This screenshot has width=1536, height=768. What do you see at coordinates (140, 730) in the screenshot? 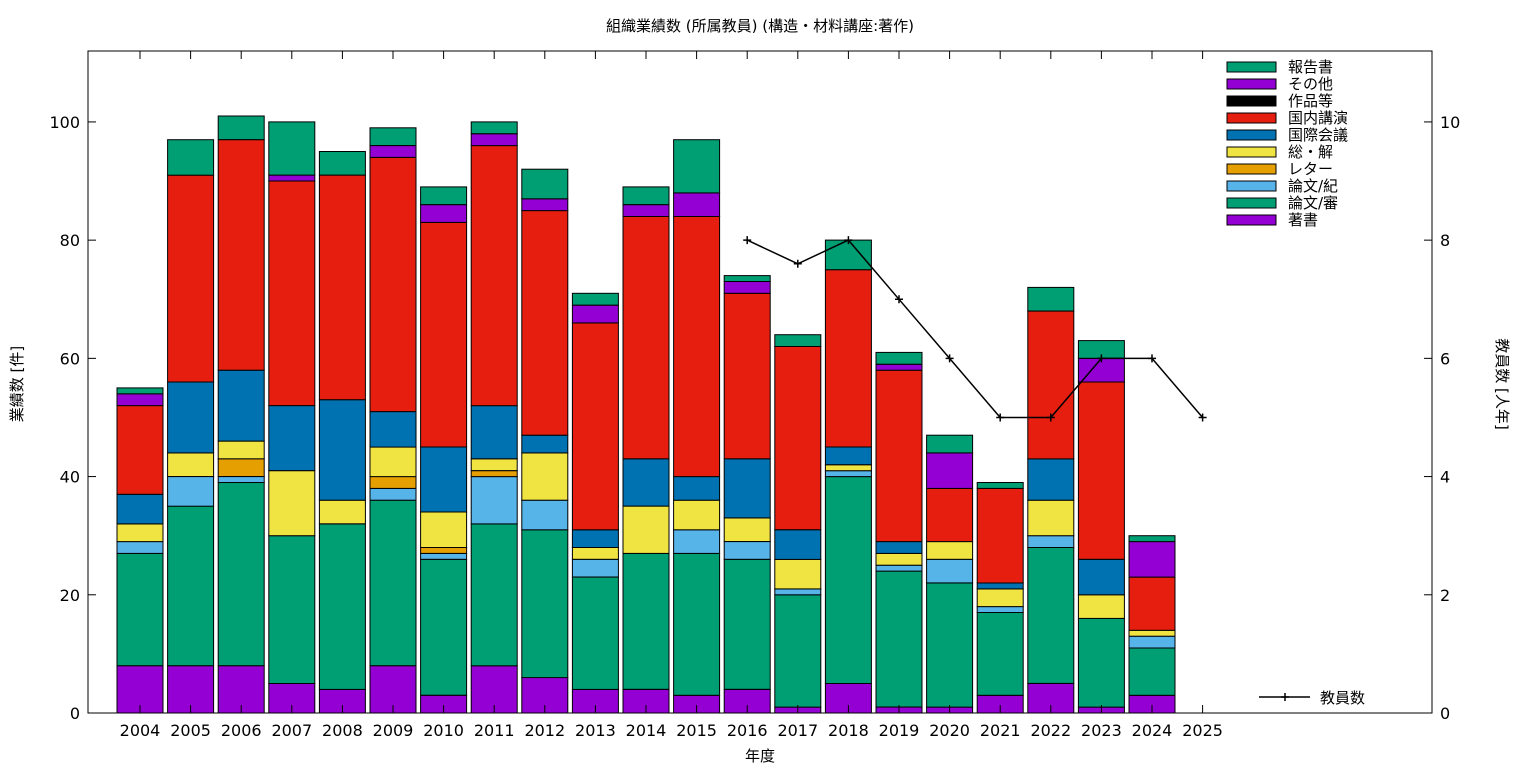
I see `x-tick-label: 2004` at bounding box center [140, 730].